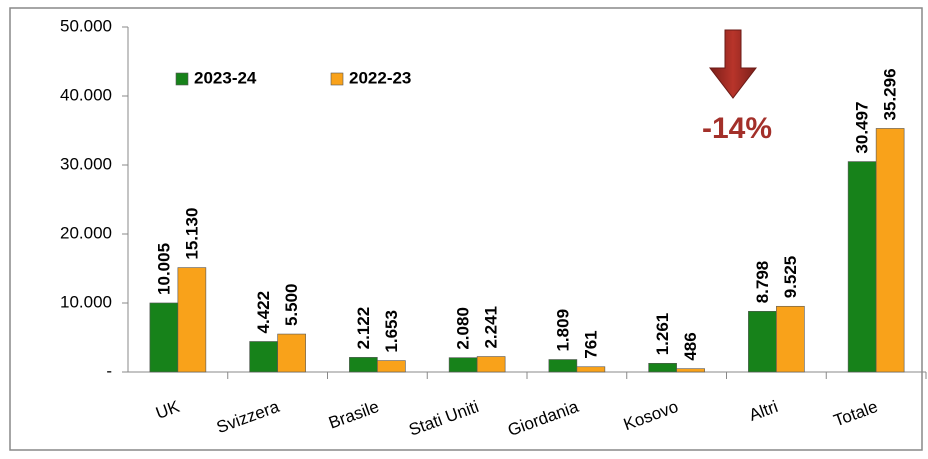 The height and width of the screenshot is (459, 928). I want to click on value-label: 1.809, so click(562, 330).